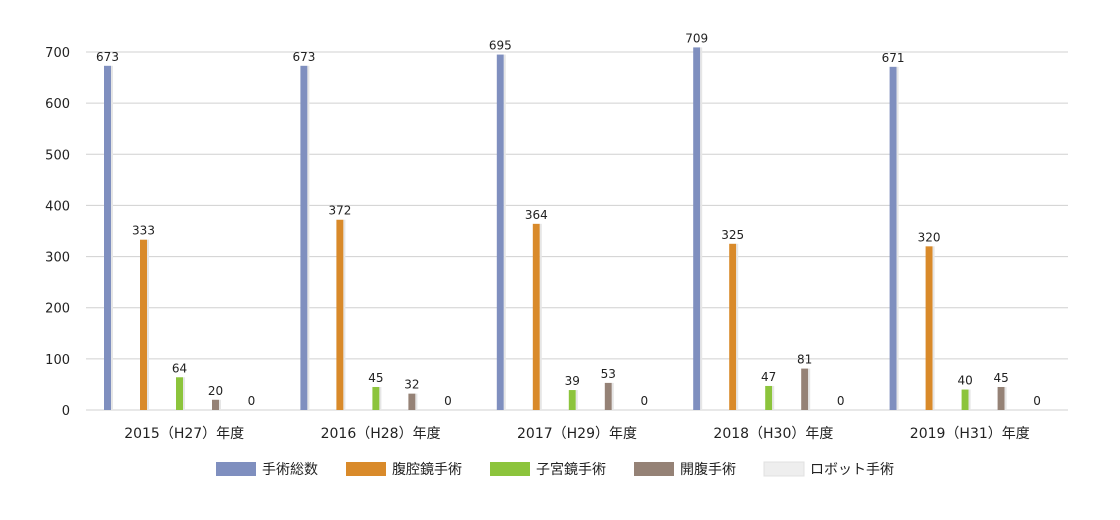 This screenshot has height=520, width=1120. Describe the element at coordinates (608, 374) in the screenshot. I see `data-label: 53` at that location.